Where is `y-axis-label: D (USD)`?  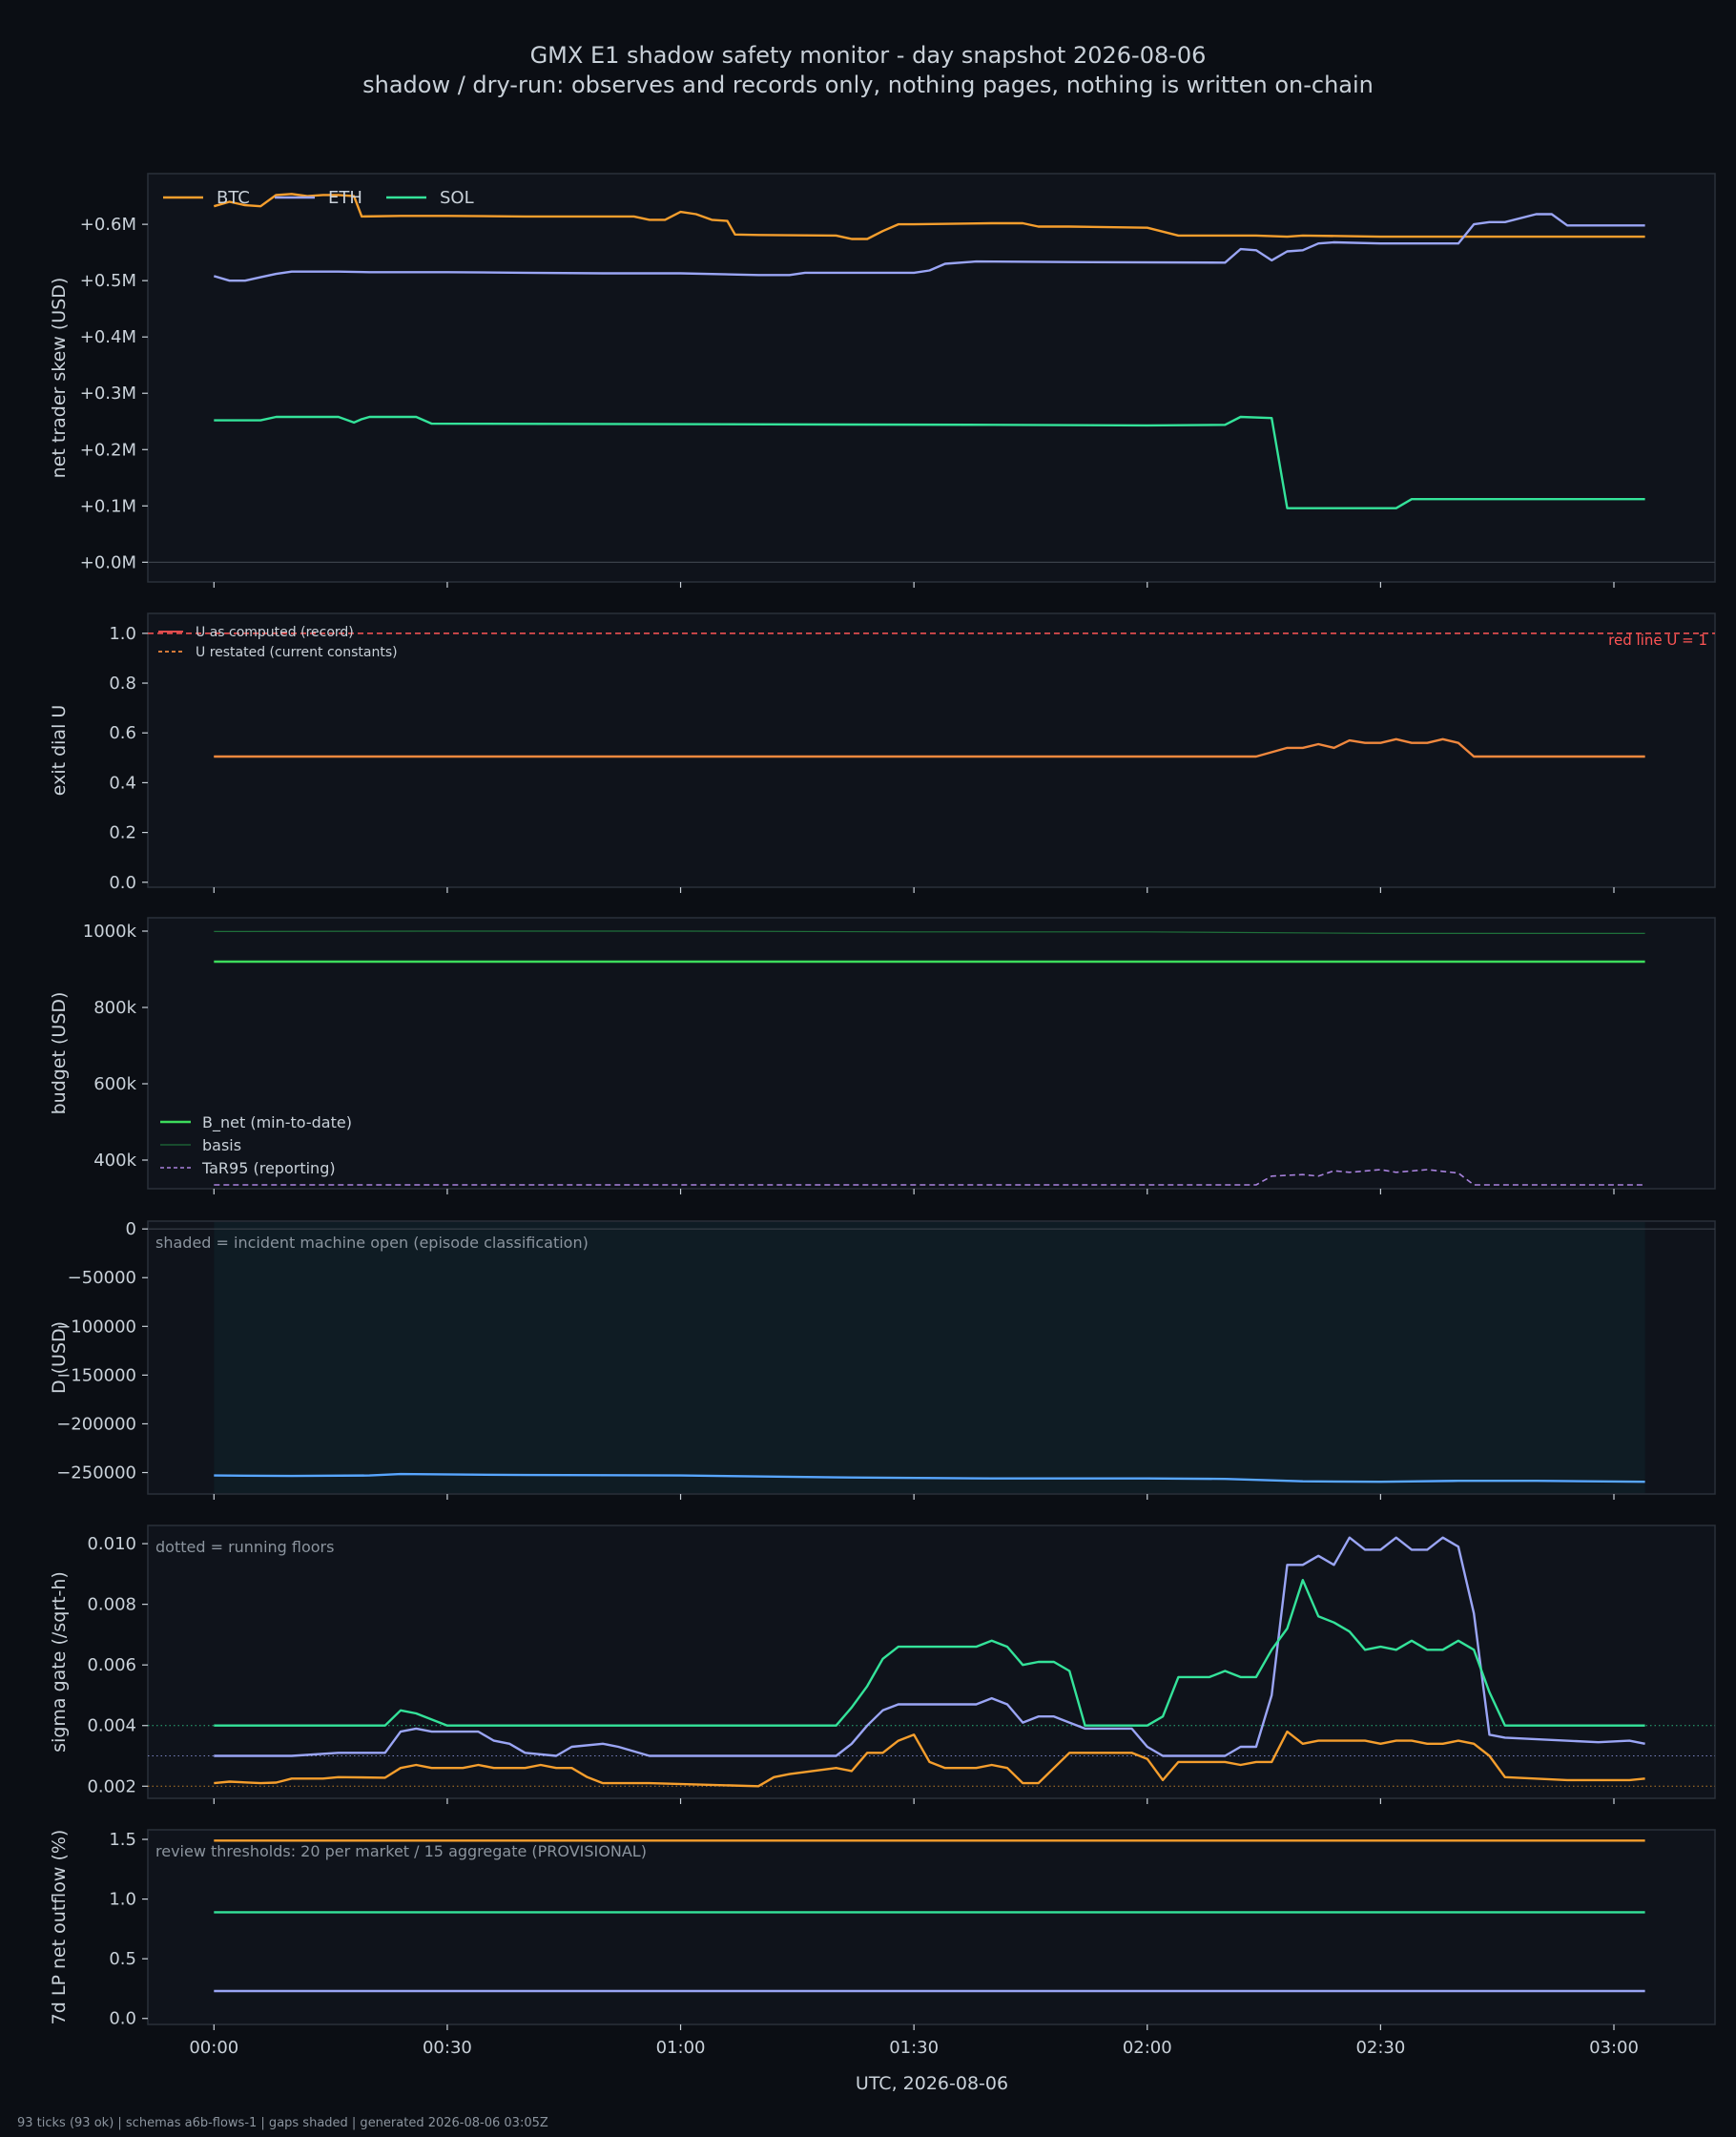
y-axis-label: D (USD) is located at coordinates (59, 1357).